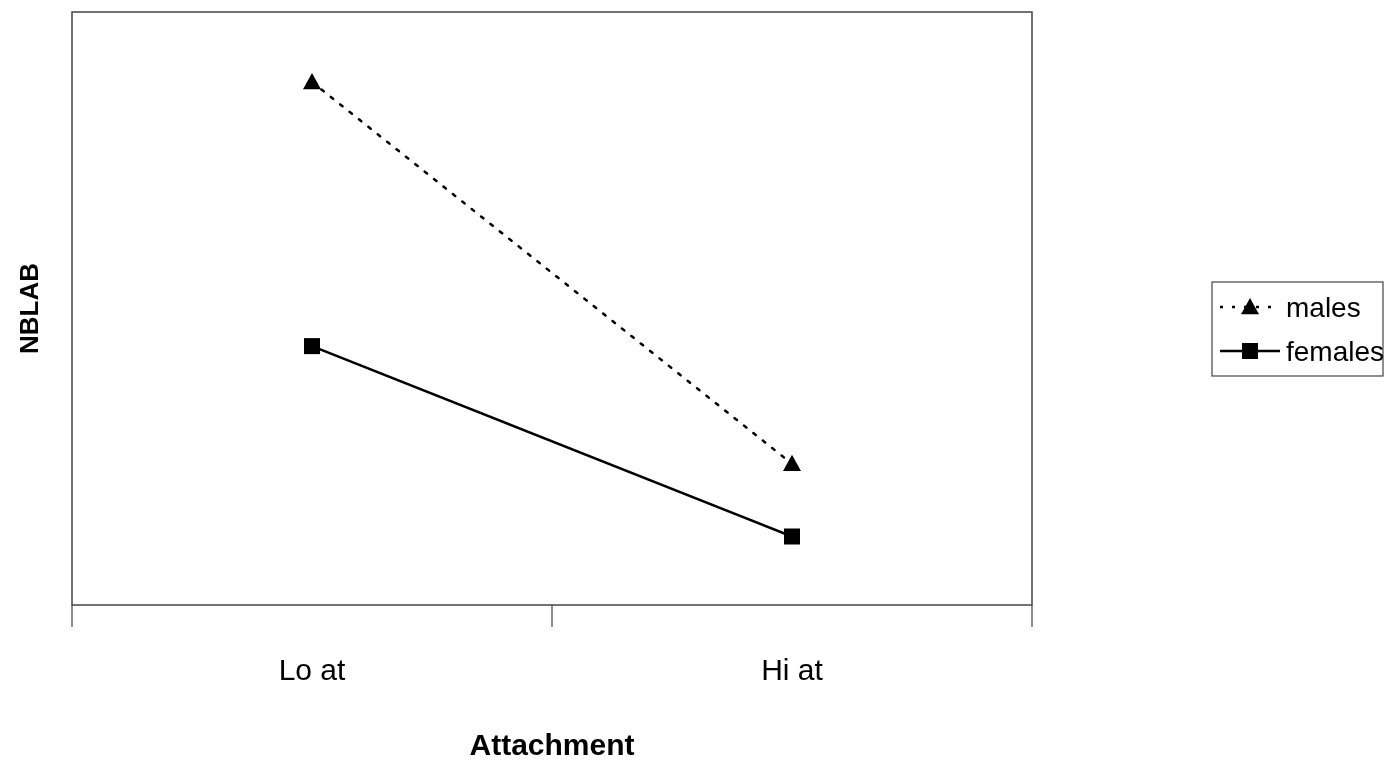 The height and width of the screenshot is (761, 1389). What do you see at coordinates (792, 669) in the screenshot?
I see `x-tick-label: Hi at` at bounding box center [792, 669].